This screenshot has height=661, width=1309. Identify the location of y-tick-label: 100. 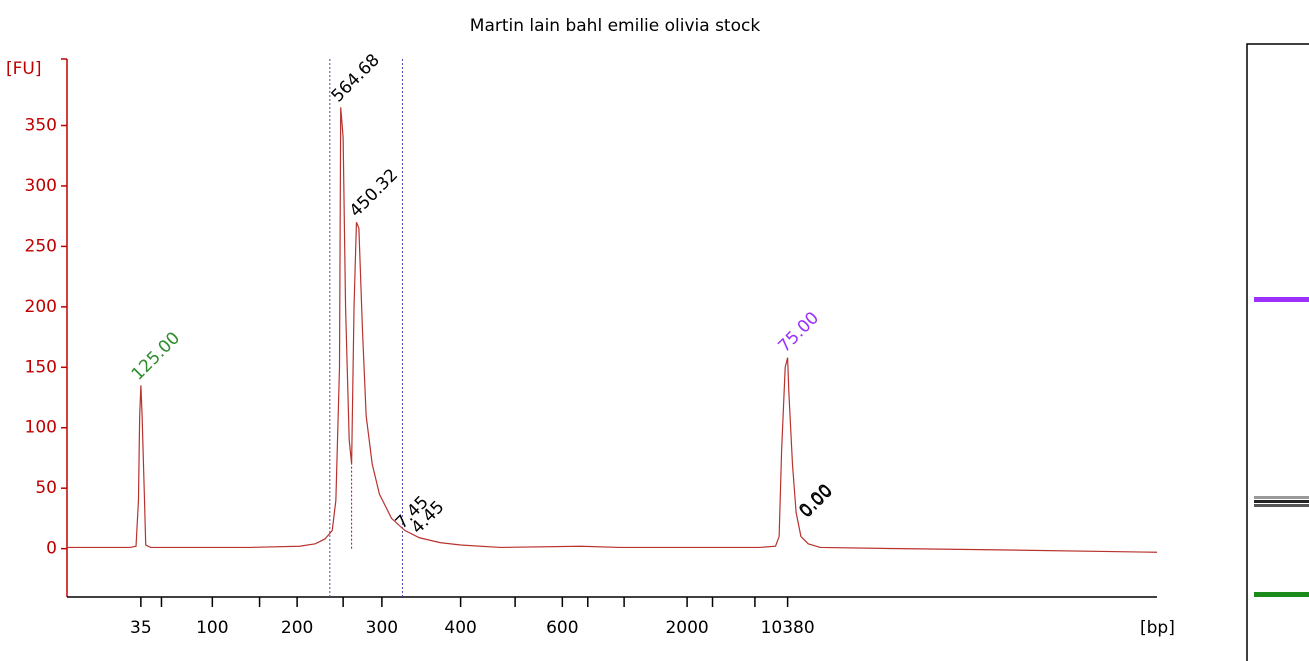
(41, 428).